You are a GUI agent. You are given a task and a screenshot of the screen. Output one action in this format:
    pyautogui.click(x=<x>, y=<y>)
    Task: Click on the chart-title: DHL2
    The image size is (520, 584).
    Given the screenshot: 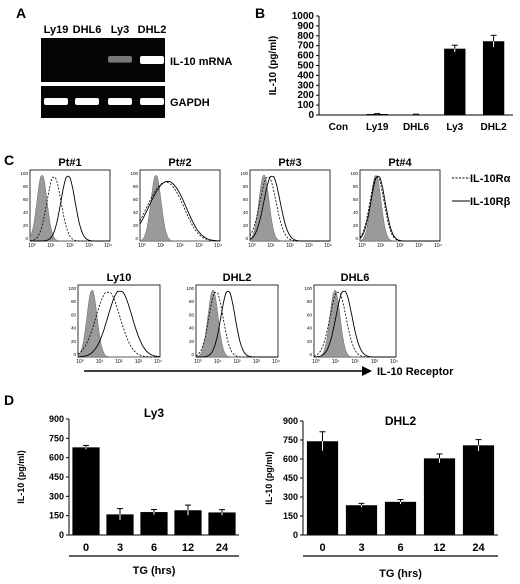 What is the action you would take?
    pyautogui.click(x=401, y=421)
    